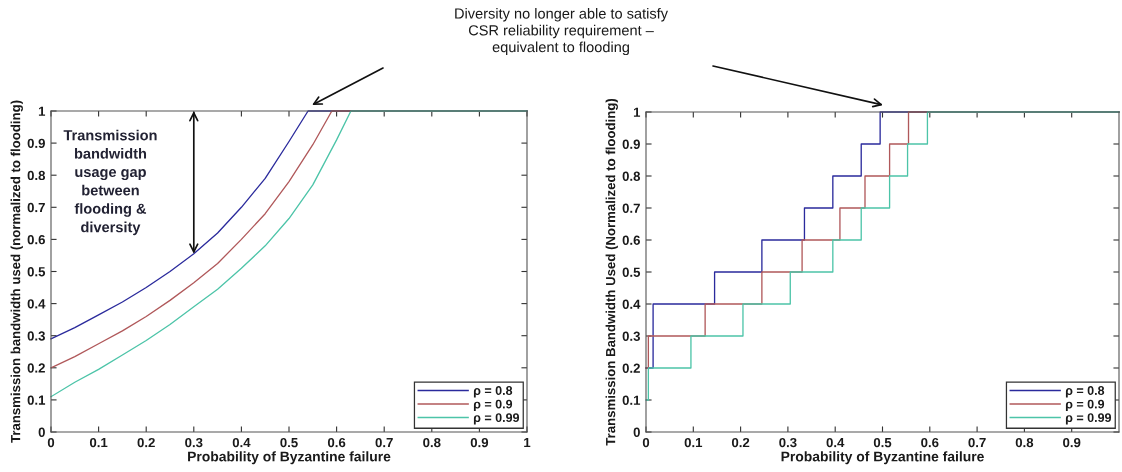 The image size is (1122, 472). Describe the element at coordinates (561, 32) in the screenshot. I see `text: Diversity no longer able to satisfy CSR reliability requirement – equivalent to flooding` at that location.